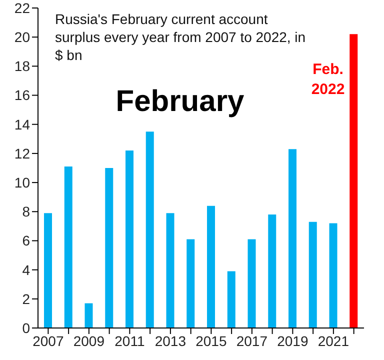 This screenshot has height=360, width=384. Describe the element at coordinates (22, 37) in the screenshot. I see `y-tick-label: 20` at that location.